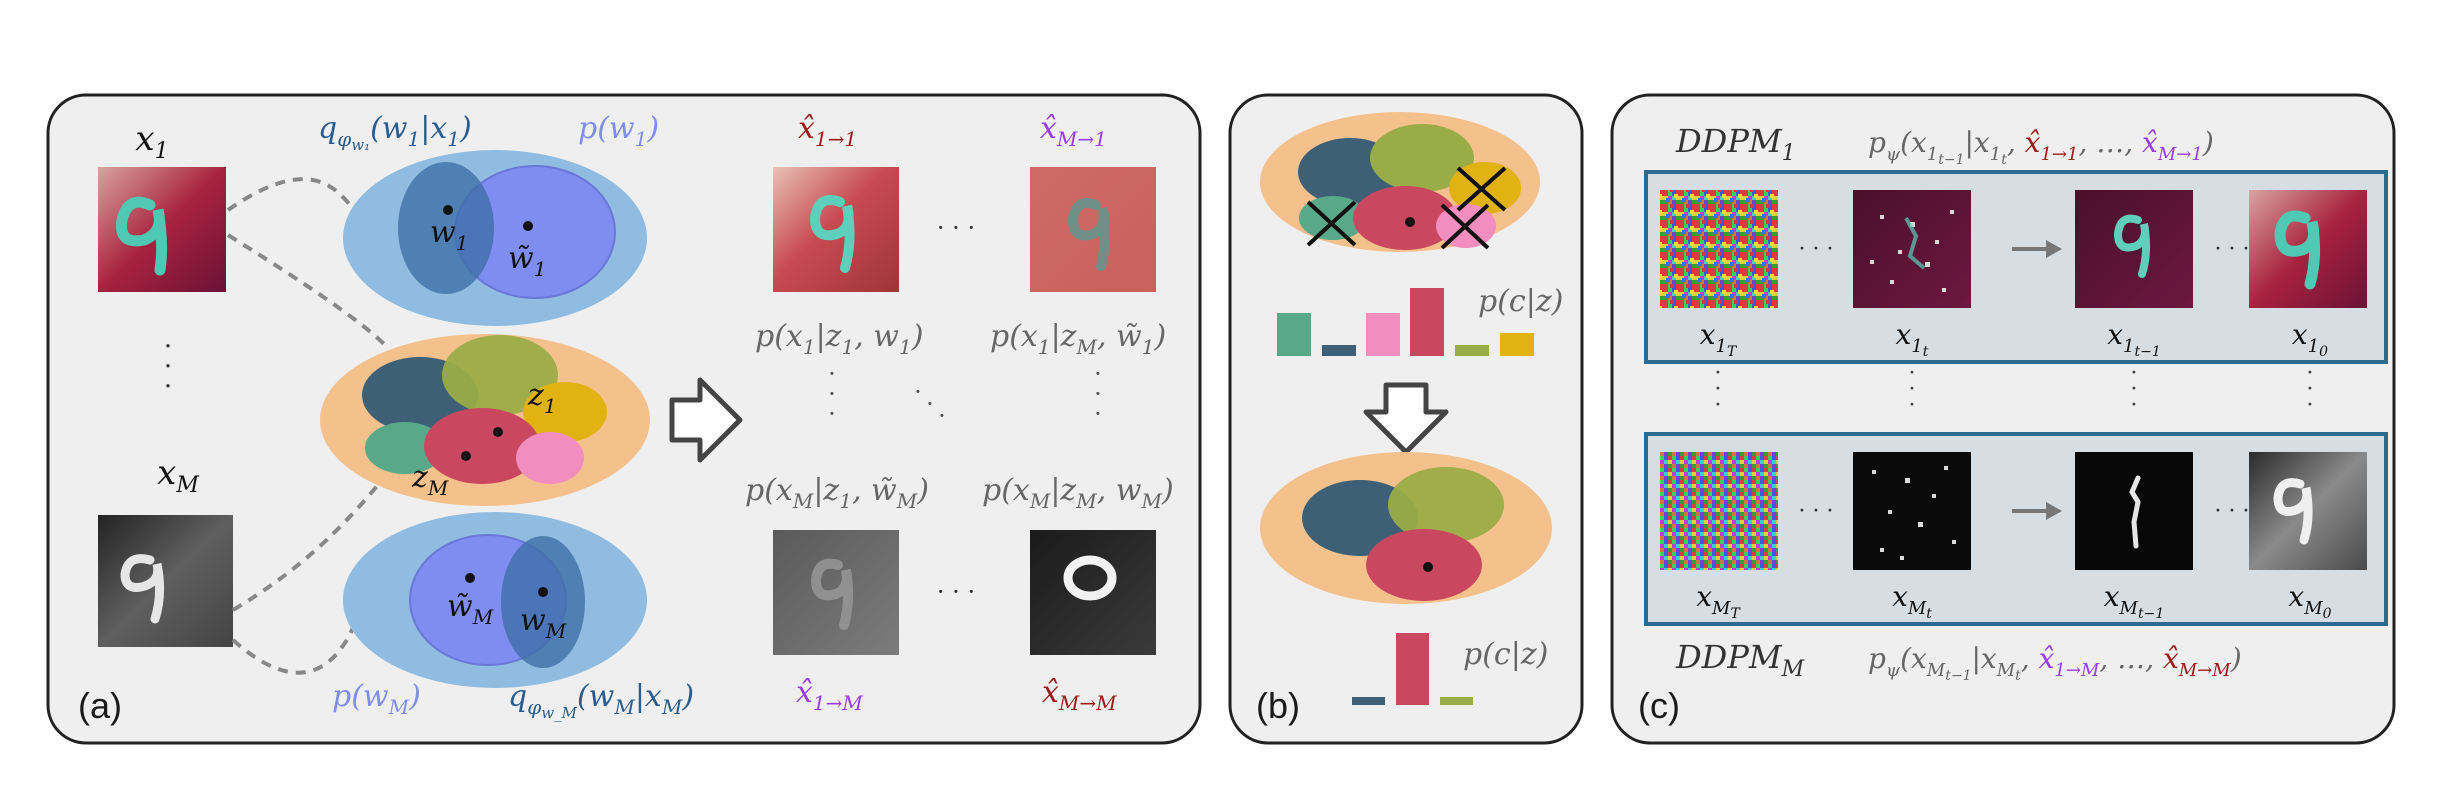  I want to click on ddots-1: ·, so click(918, 392).